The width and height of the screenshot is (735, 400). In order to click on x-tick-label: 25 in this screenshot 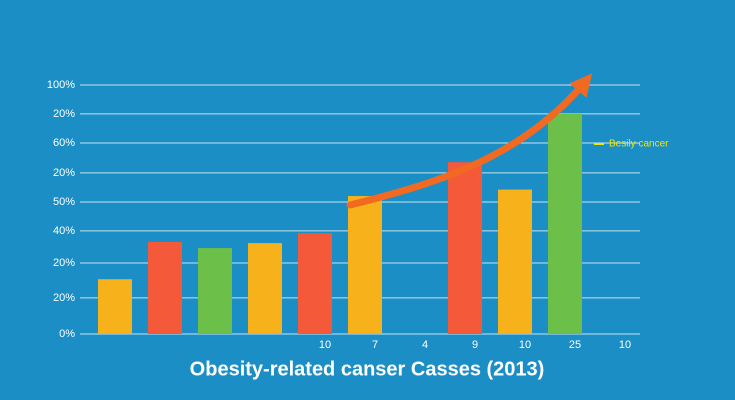, I will do `click(575, 345)`.